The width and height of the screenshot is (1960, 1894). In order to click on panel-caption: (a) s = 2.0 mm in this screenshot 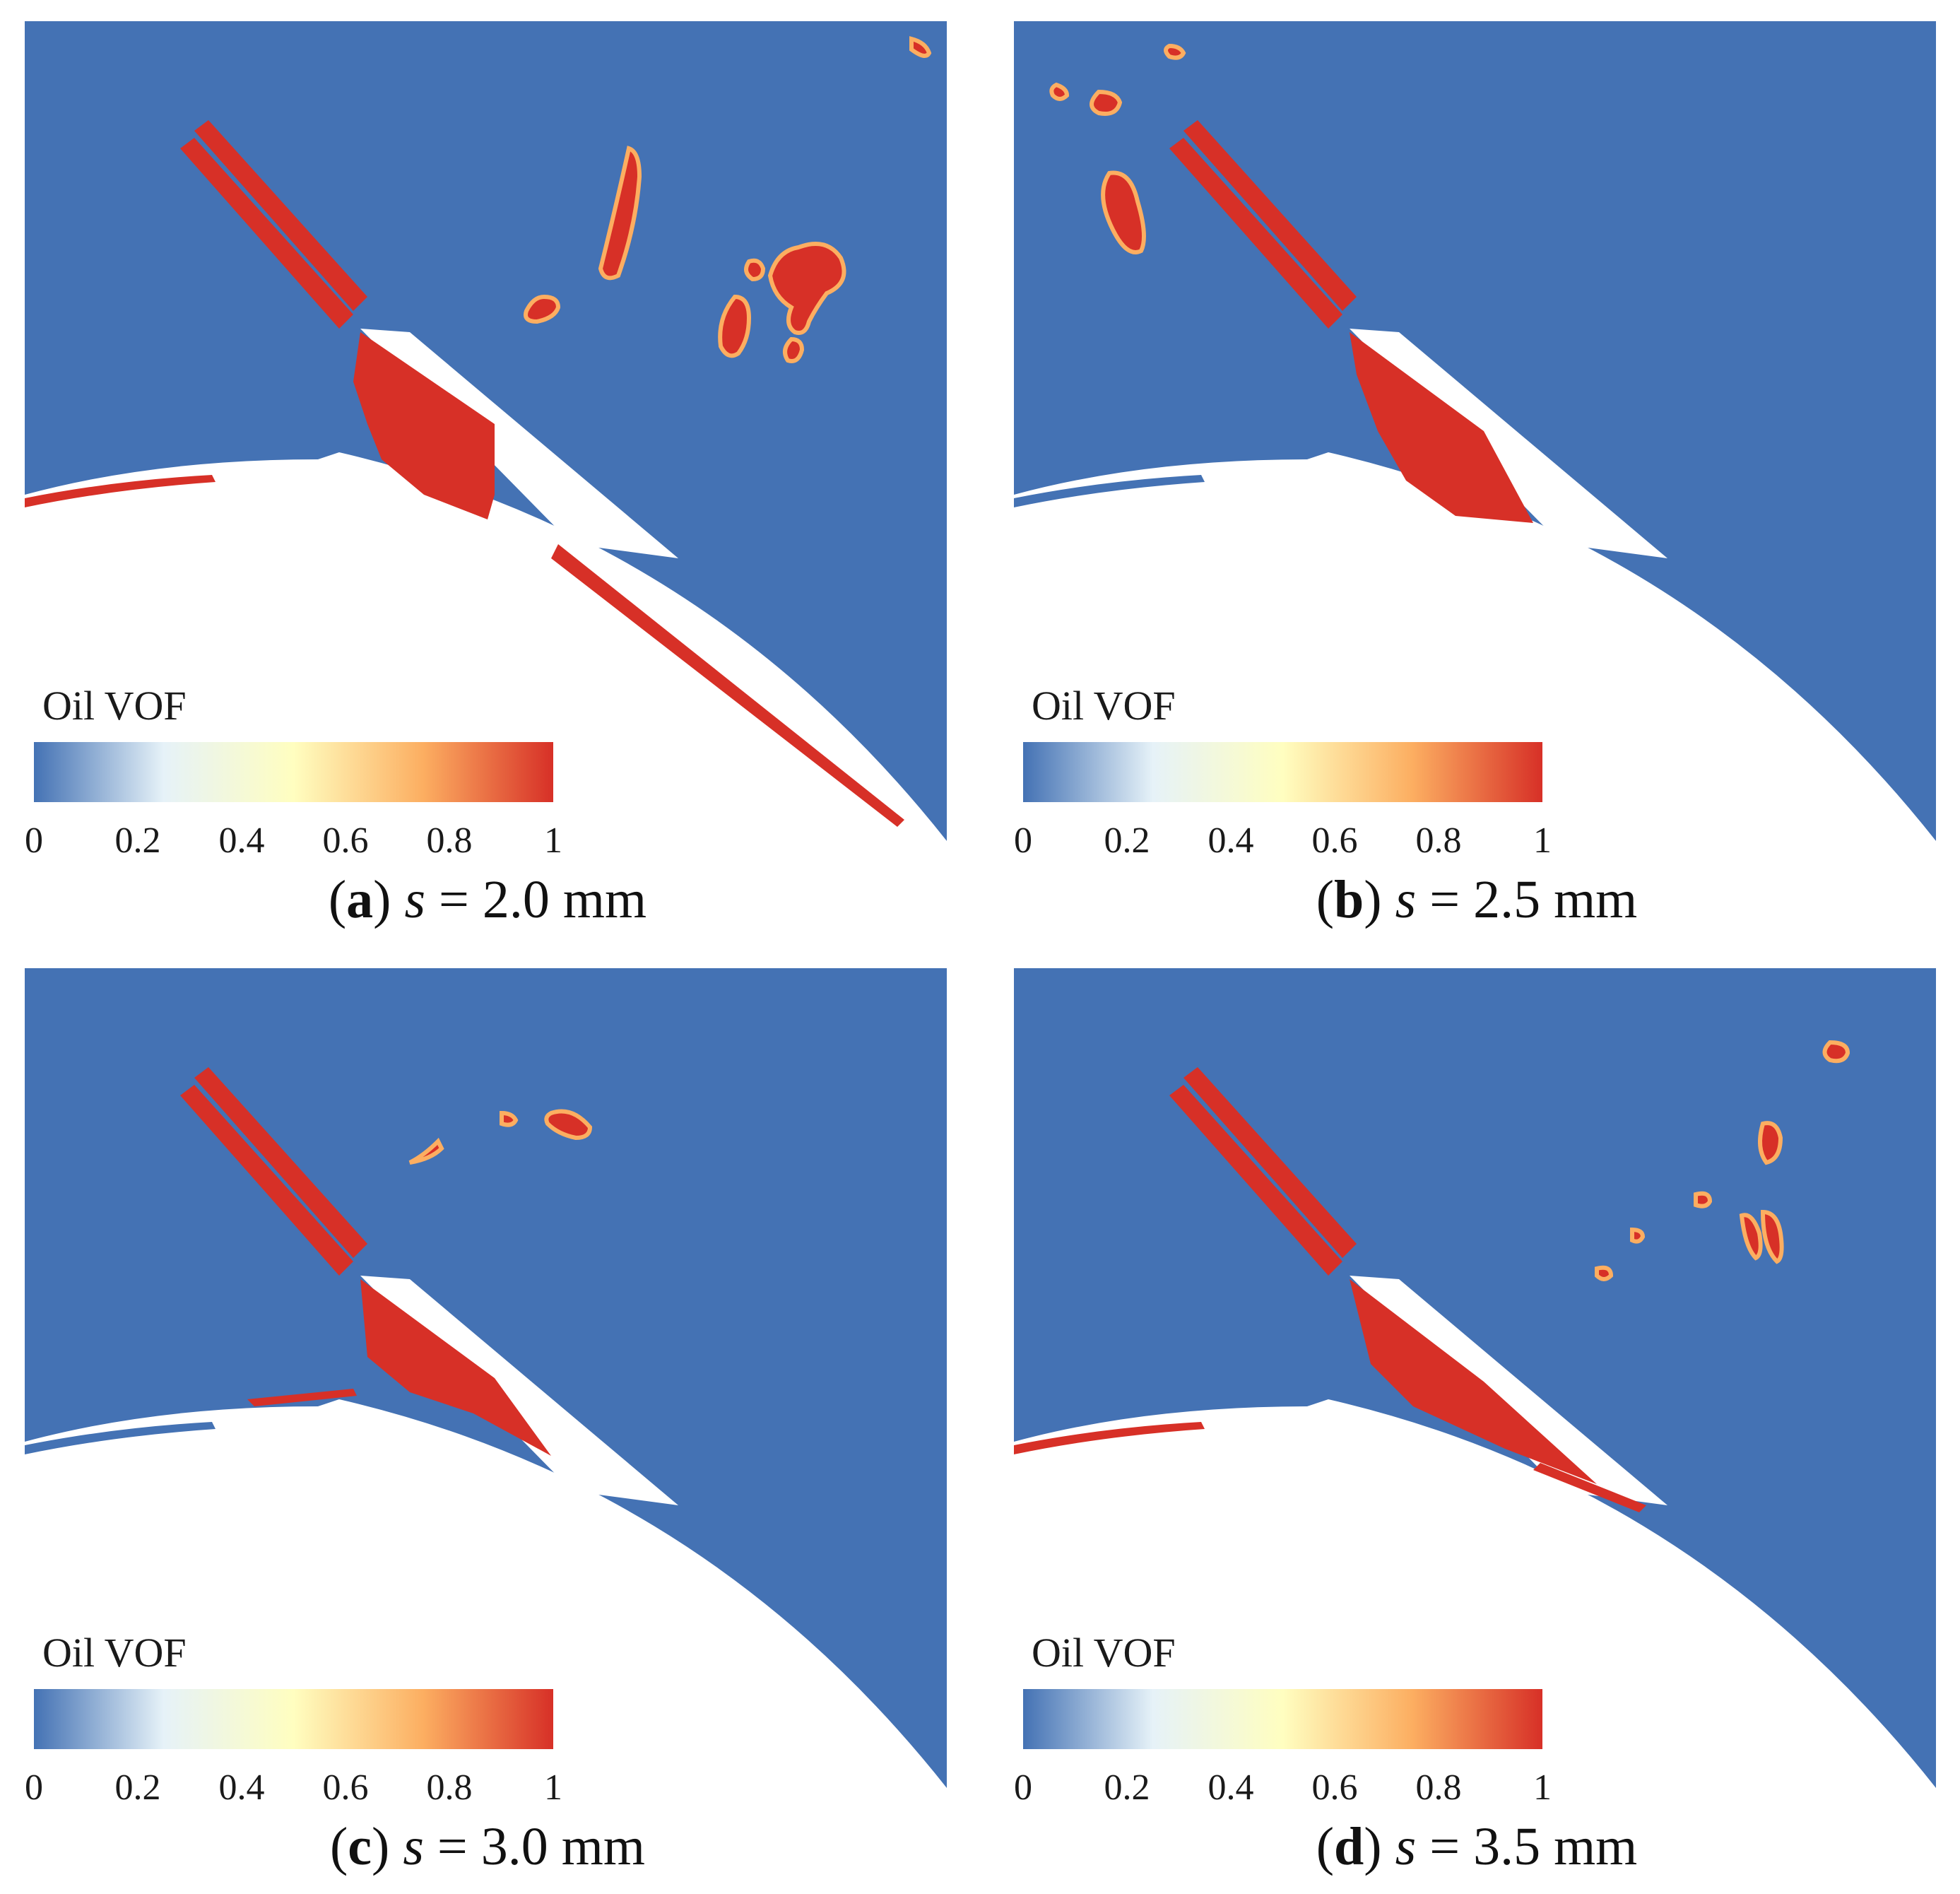, I will do `click(487, 900)`.